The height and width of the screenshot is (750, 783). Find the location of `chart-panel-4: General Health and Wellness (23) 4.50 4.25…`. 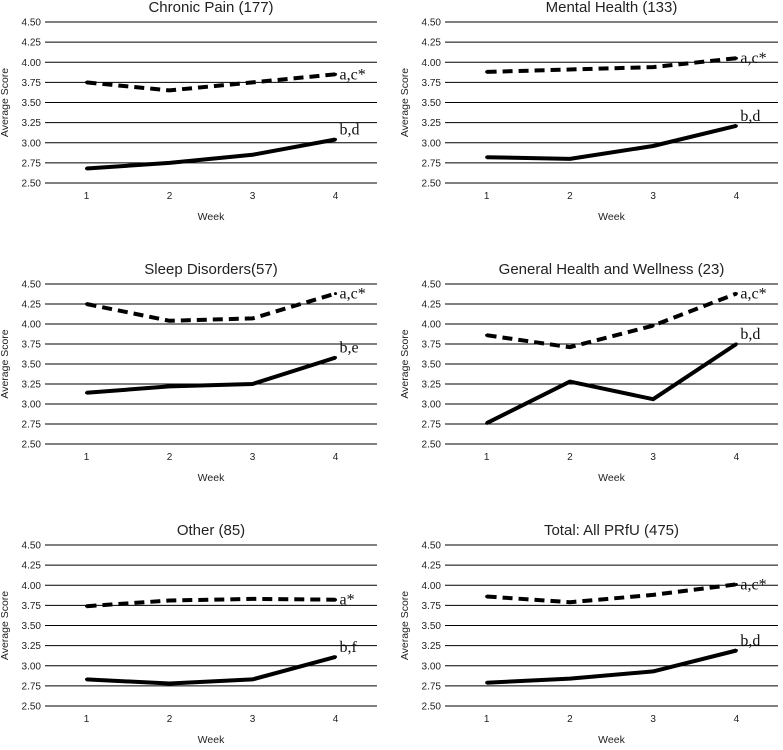

chart-panel-4: General Health and Wellness (23) 4.50 4.25… is located at coordinates (588, 372).